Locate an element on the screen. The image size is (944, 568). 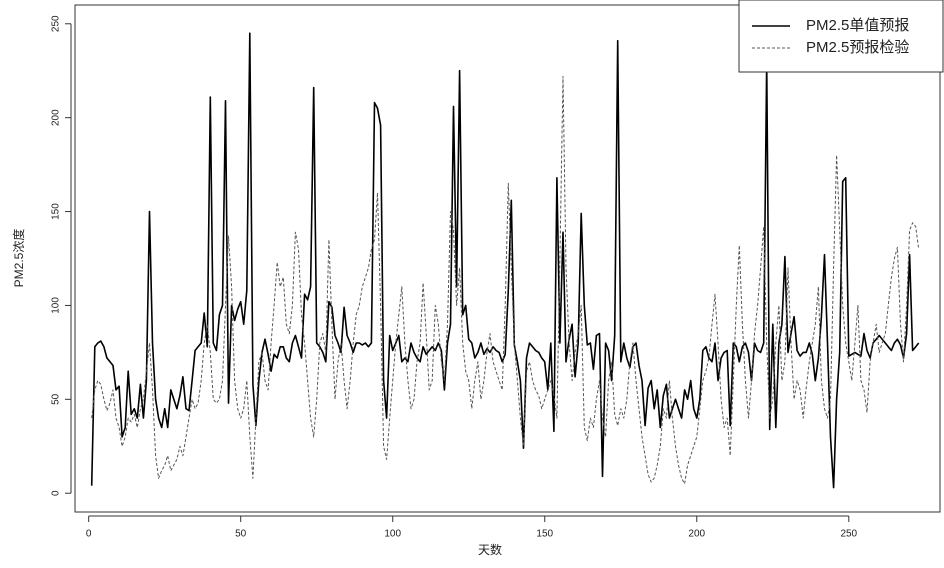
x-tick-label: 150 is located at coordinates (544, 534).